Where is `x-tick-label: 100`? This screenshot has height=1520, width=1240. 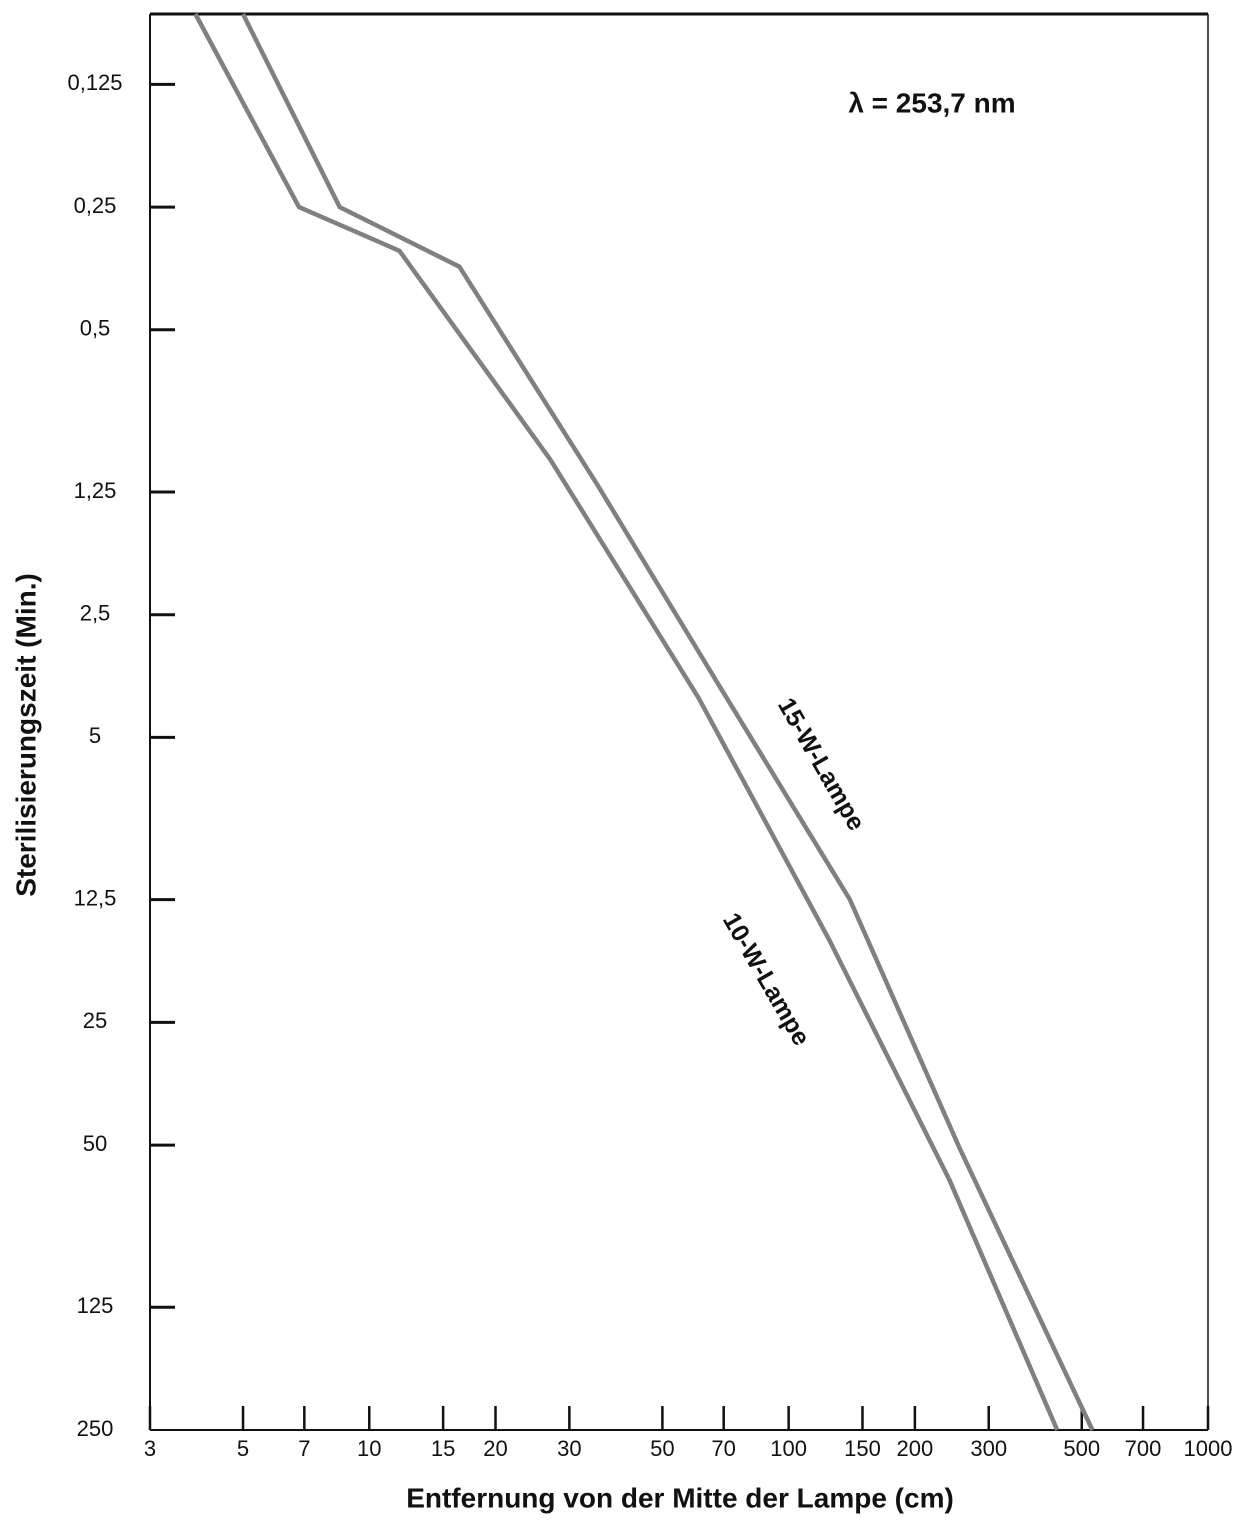
x-tick-label: 100 is located at coordinates (788, 1448).